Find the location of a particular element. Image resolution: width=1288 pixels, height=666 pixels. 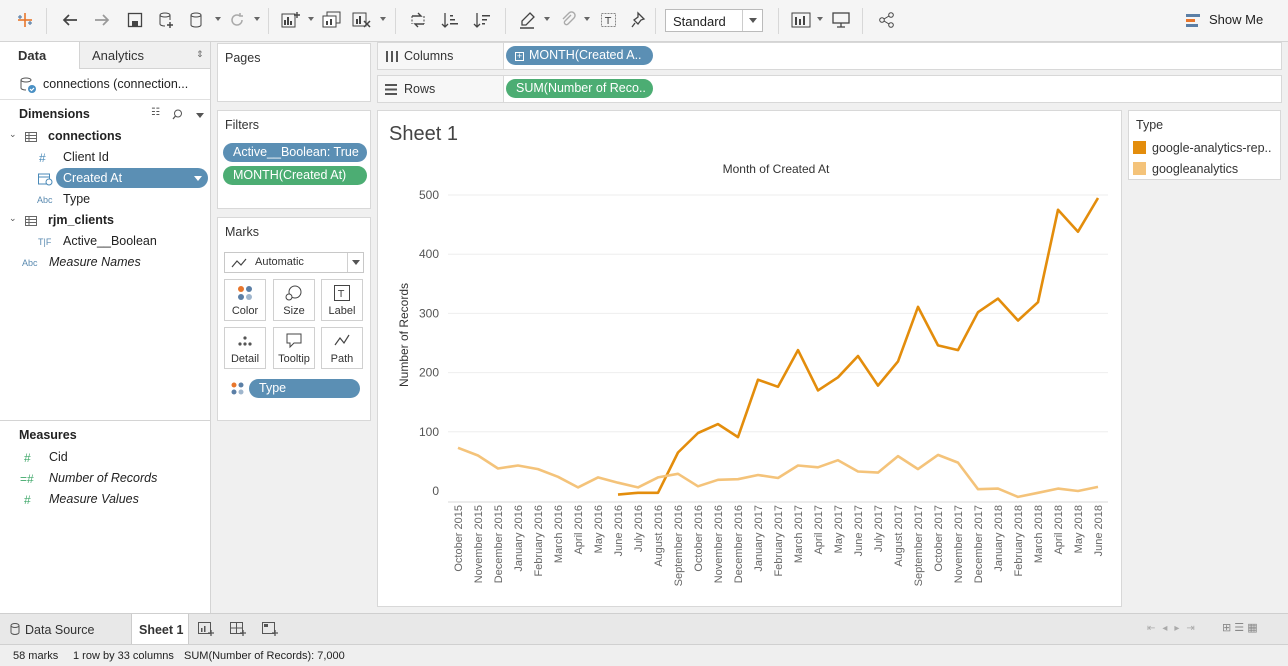

field-client-id: # Client Id is located at coordinates (105, 157).